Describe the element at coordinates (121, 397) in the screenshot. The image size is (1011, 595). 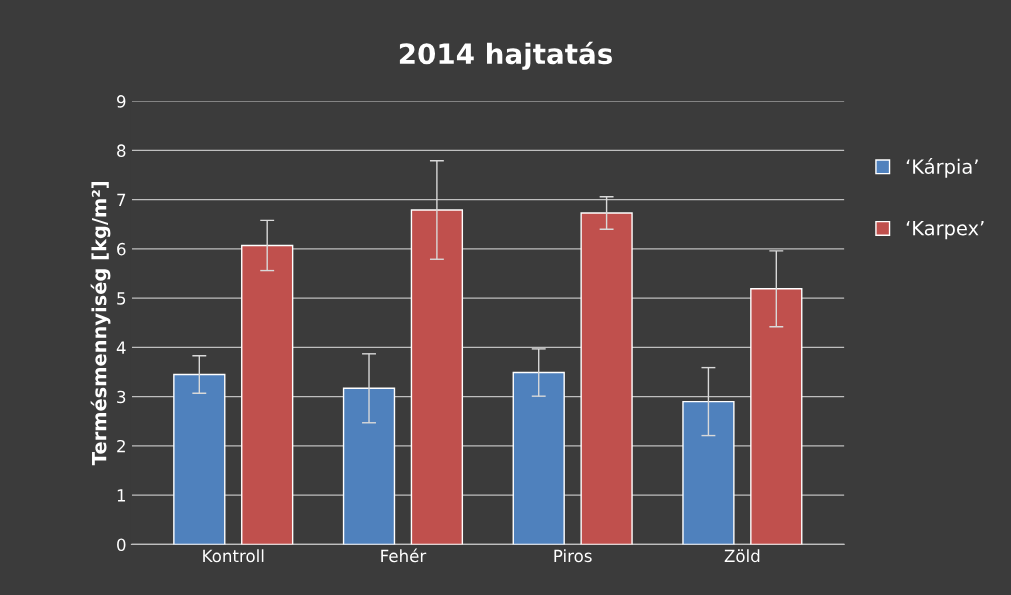
I see `y-tick-label: 3` at that location.